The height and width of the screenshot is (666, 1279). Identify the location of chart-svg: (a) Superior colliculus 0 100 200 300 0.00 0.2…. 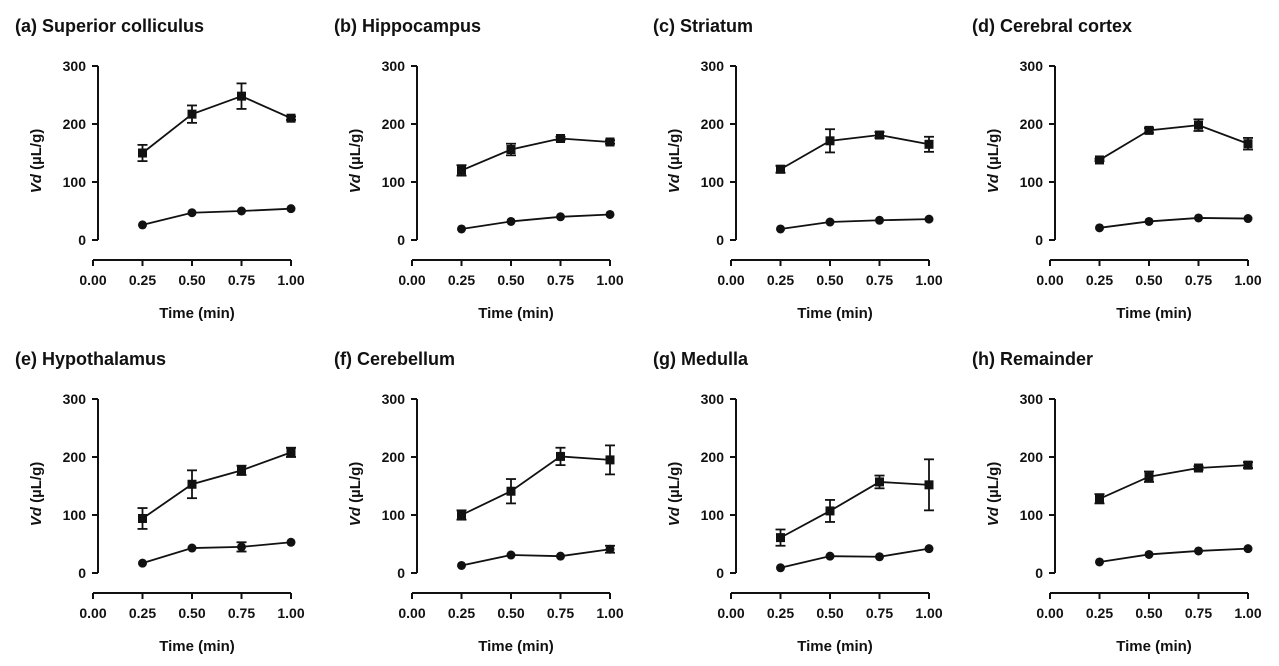
(160, 169).